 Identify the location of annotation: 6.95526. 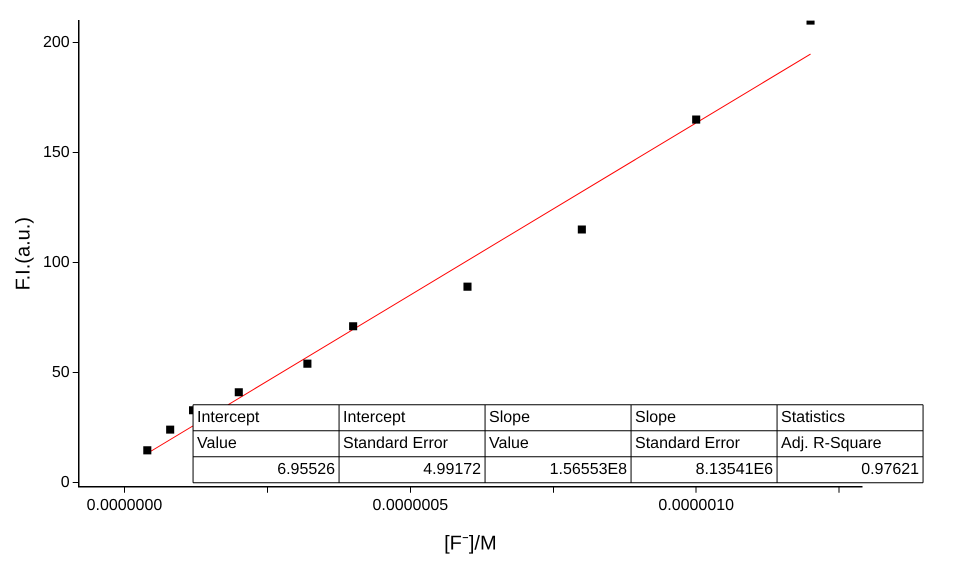
(306, 469).